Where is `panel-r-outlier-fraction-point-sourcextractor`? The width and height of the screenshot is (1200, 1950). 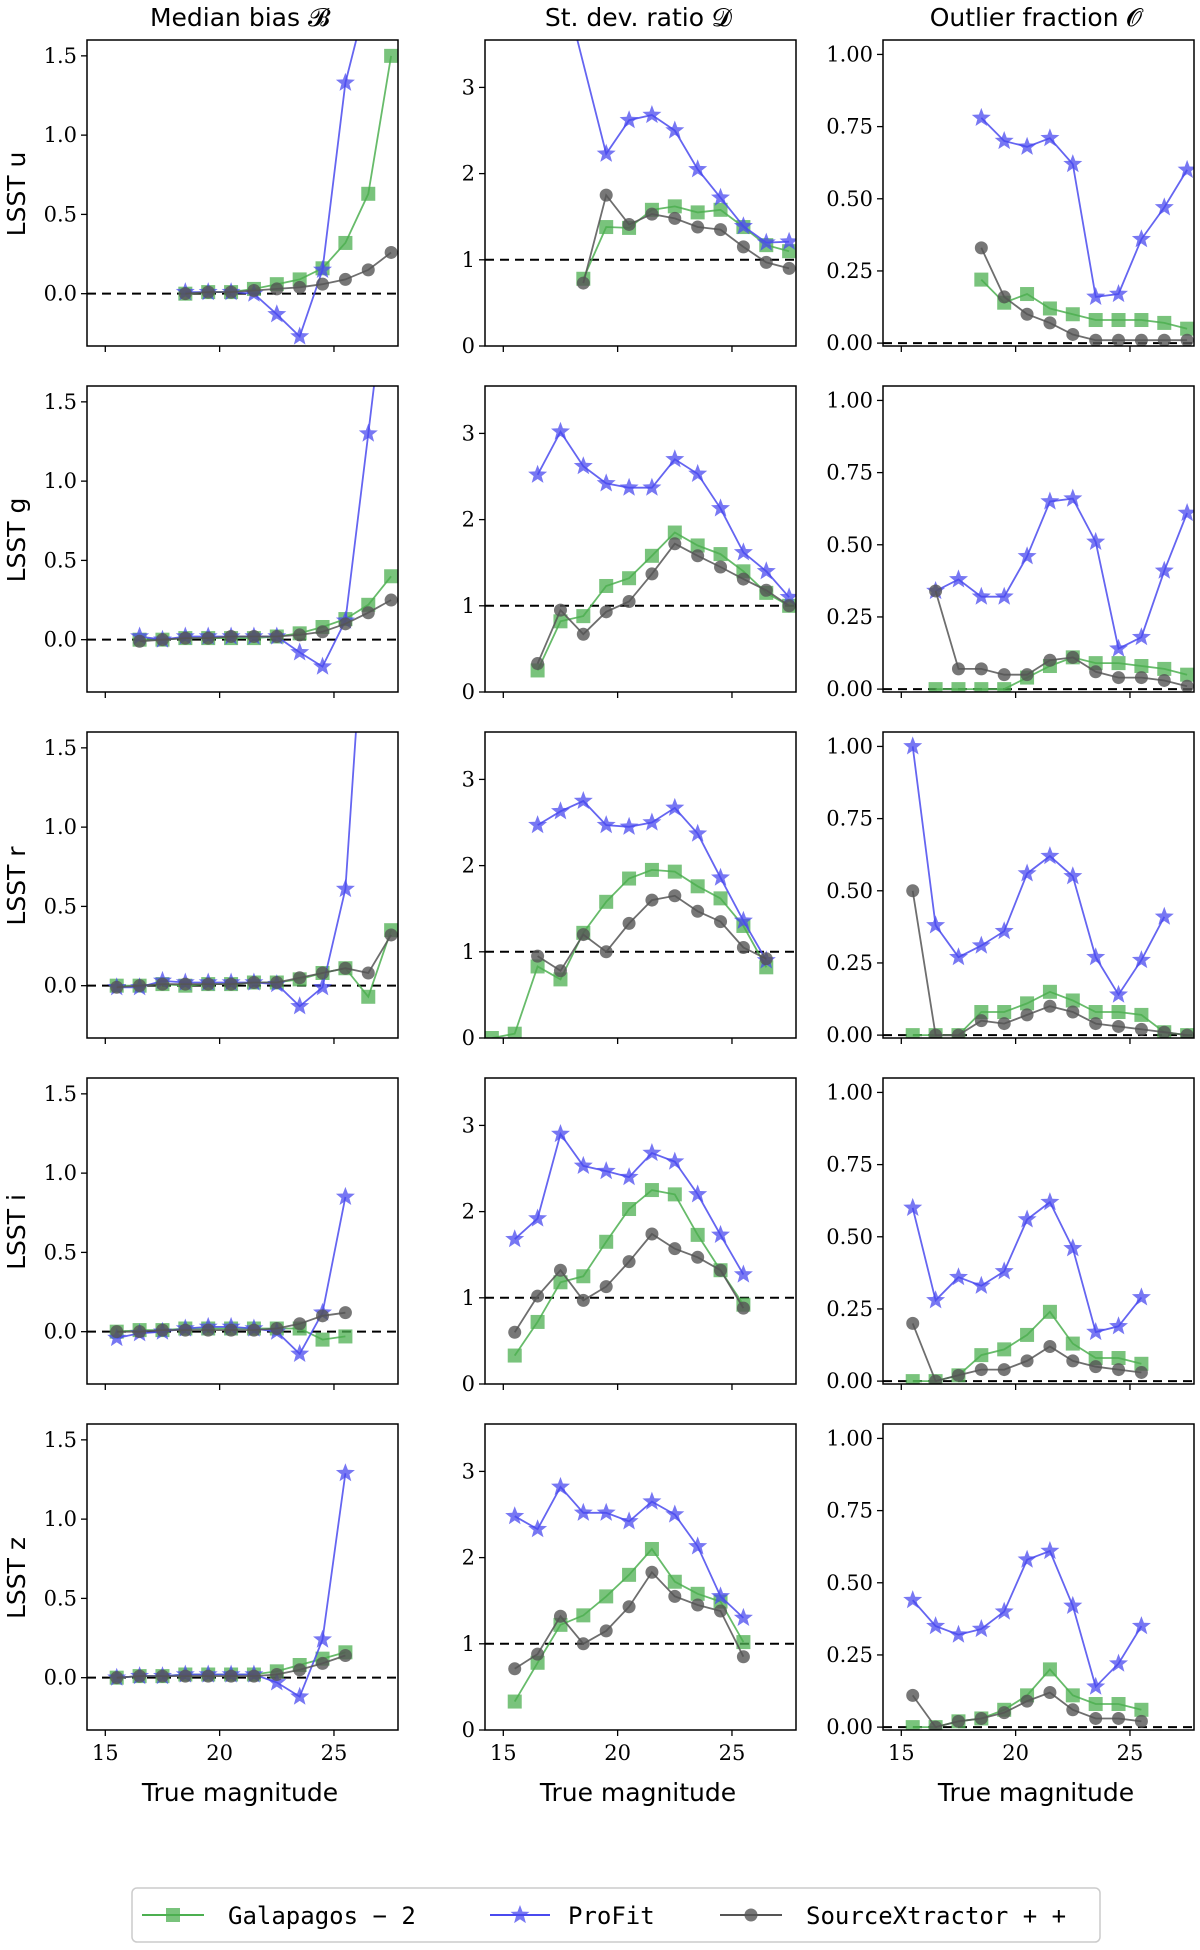 panel-r-outlier-fraction-point-sourcextractor is located at coordinates (1073, 1012).